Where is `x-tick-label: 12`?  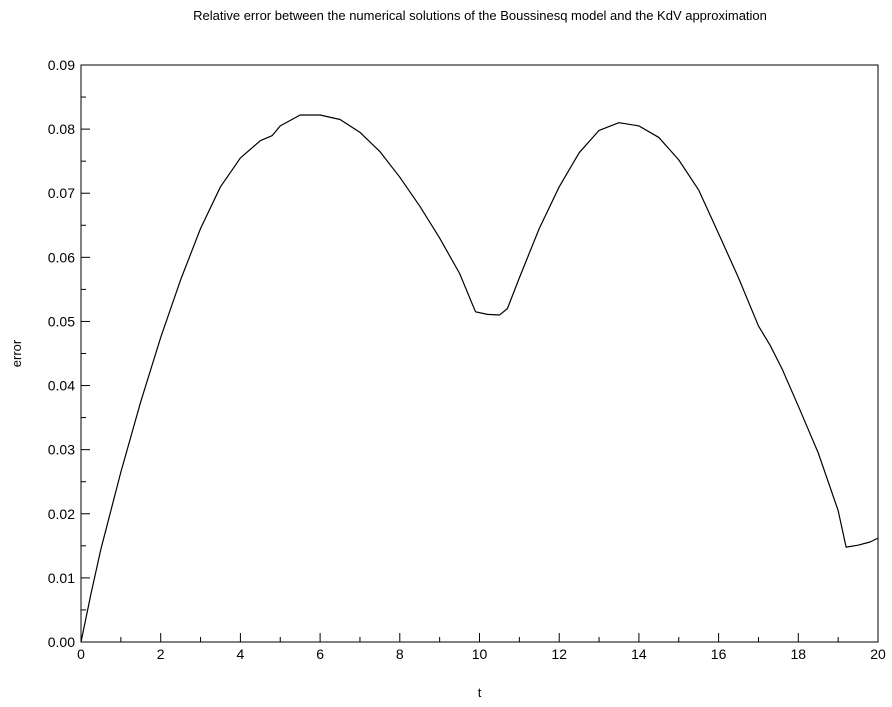
x-tick-label: 12 is located at coordinates (559, 654).